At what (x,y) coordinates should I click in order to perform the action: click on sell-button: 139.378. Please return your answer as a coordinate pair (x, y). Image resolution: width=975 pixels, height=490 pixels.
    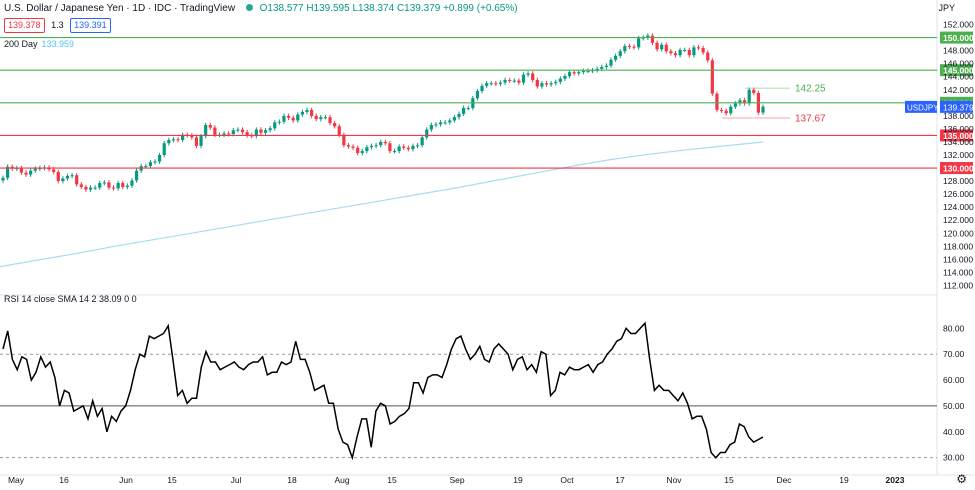
    Looking at the image, I should click on (24, 25).